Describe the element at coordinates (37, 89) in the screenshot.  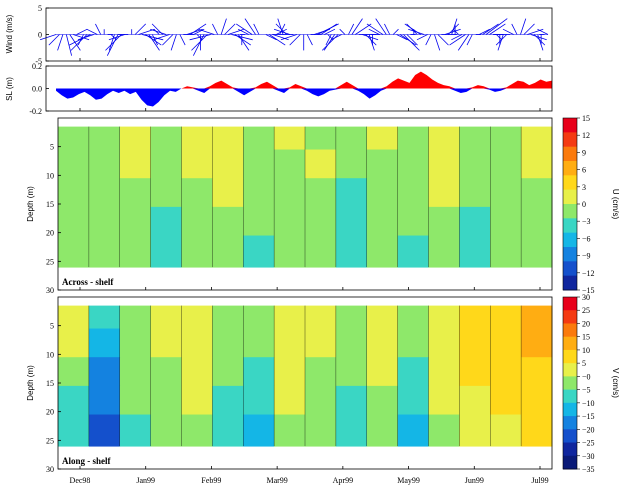
I see `sealevel-ytick-label: 0.0` at that location.